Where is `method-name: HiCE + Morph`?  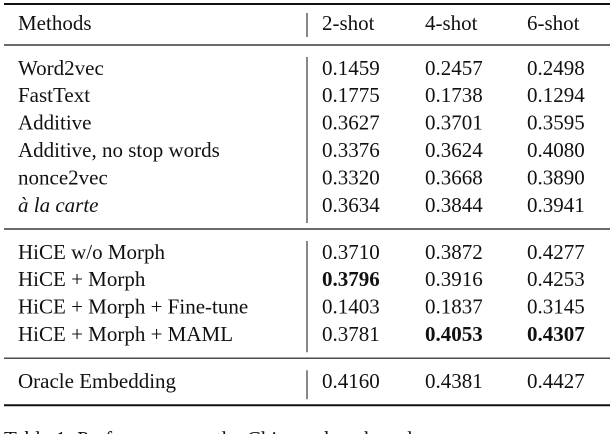 method-name: HiCE + Morph is located at coordinates (82, 279).